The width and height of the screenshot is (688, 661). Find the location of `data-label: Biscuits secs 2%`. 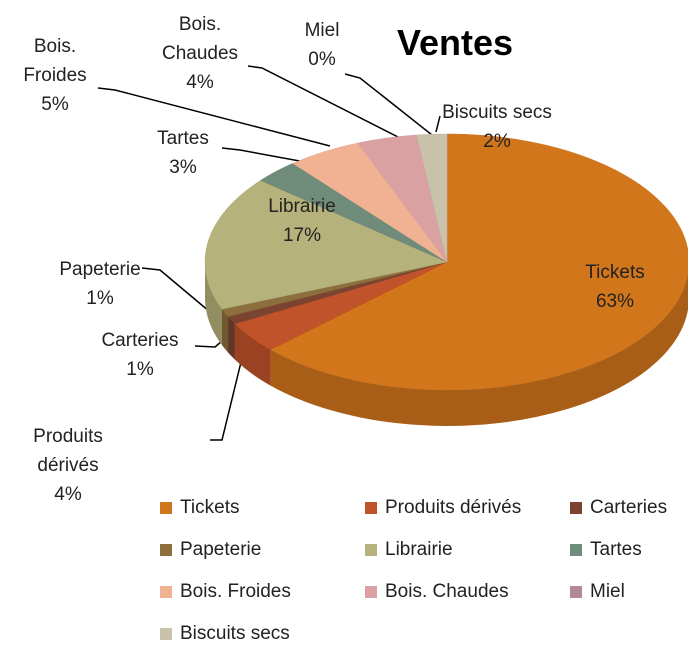

data-label: Biscuits secs 2% is located at coordinates (497, 127).